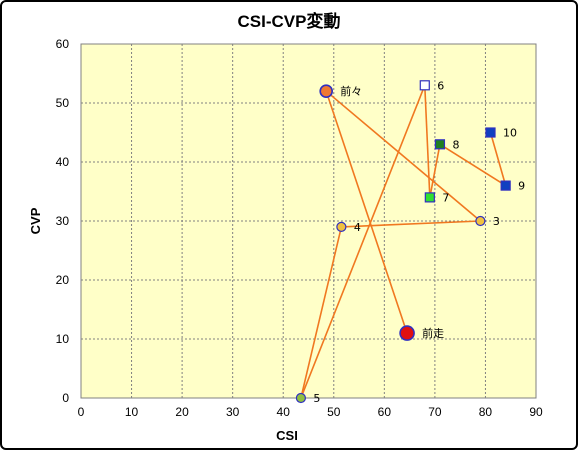 The width and height of the screenshot is (578, 450). I want to click on y-tick-label: 10, so click(63, 339).